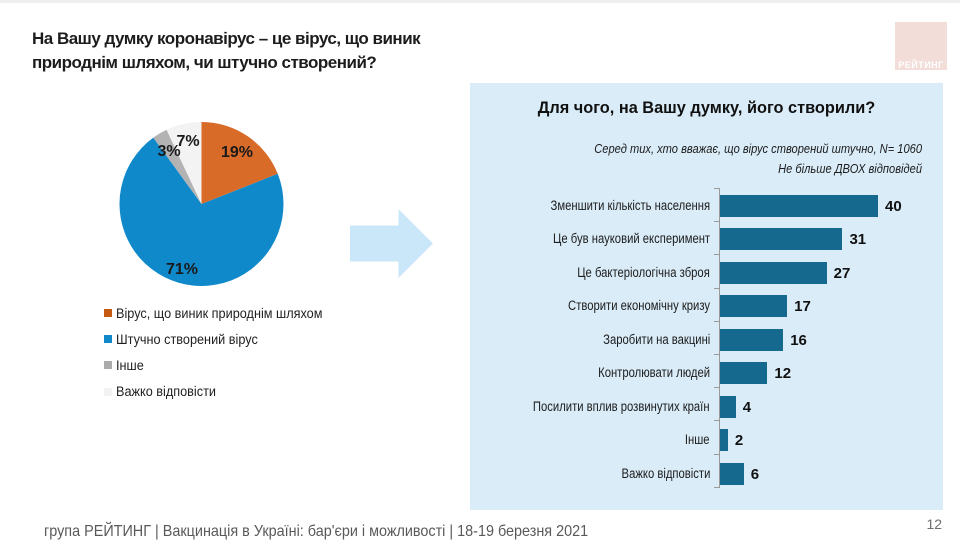 The height and width of the screenshot is (546, 960). What do you see at coordinates (182, 269) in the screenshot?
I see `svg-text: 71%` at bounding box center [182, 269].